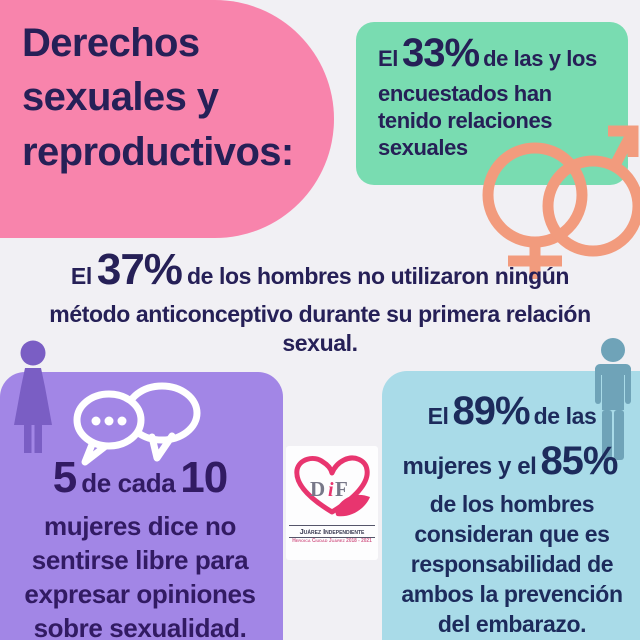  Describe the element at coordinates (423, 147) in the screenshot. I see `stat-line: sexuales` at that location.